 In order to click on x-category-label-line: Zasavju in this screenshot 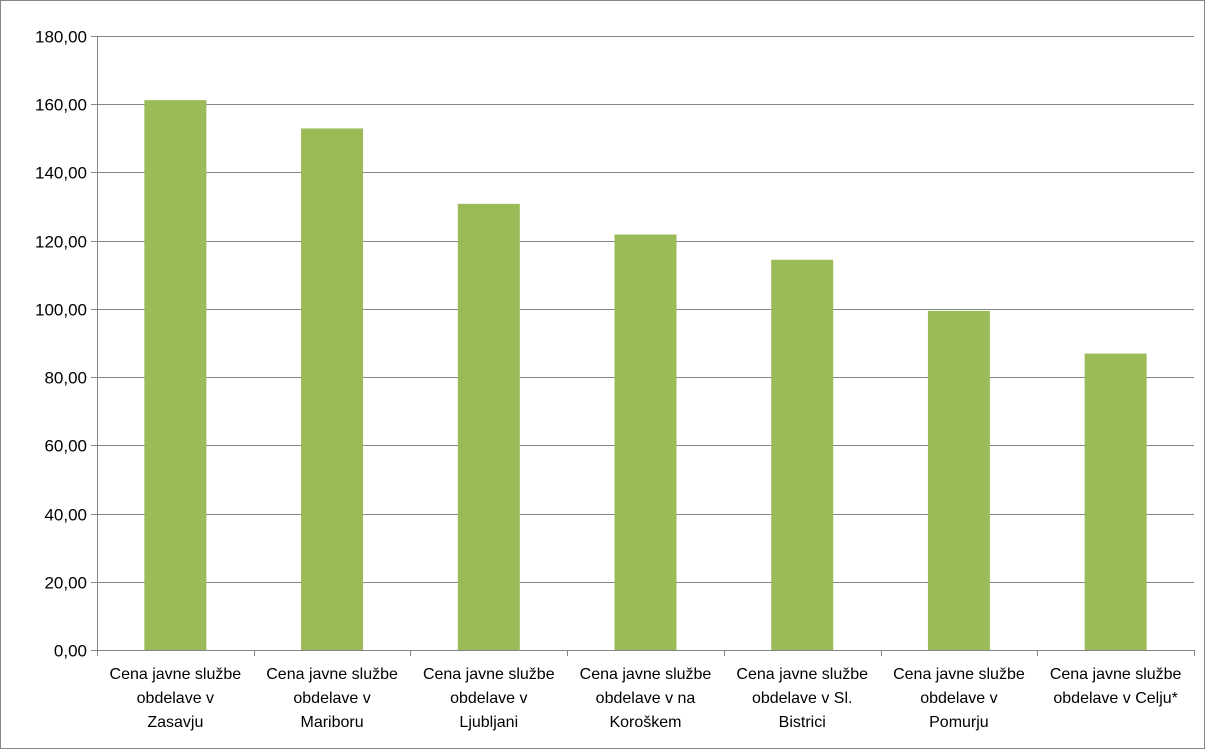, I will do `click(175, 722)`.